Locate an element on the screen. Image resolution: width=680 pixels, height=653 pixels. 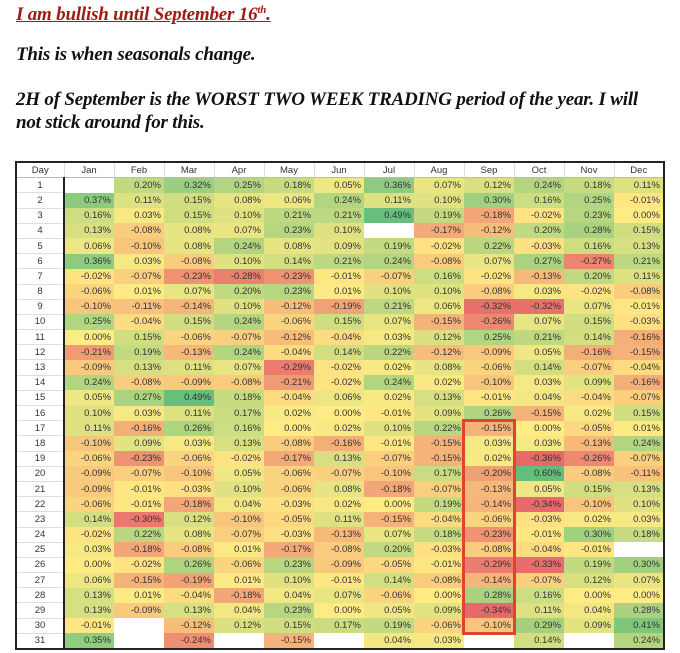
value-cell-may: 0.18% is located at coordinates (289, 185).